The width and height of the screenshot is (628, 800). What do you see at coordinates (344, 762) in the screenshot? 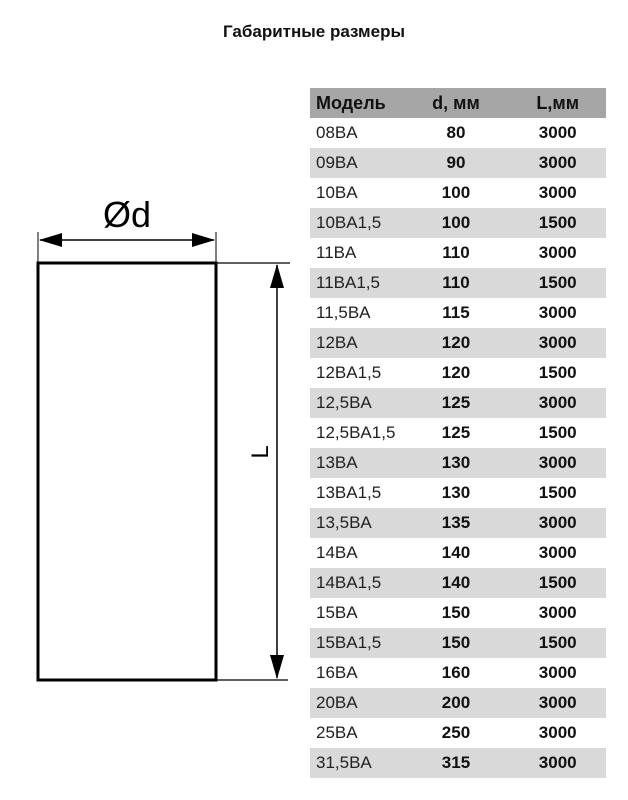
I see `model-cell: 31,5BA` at bounding box center [344, 762].